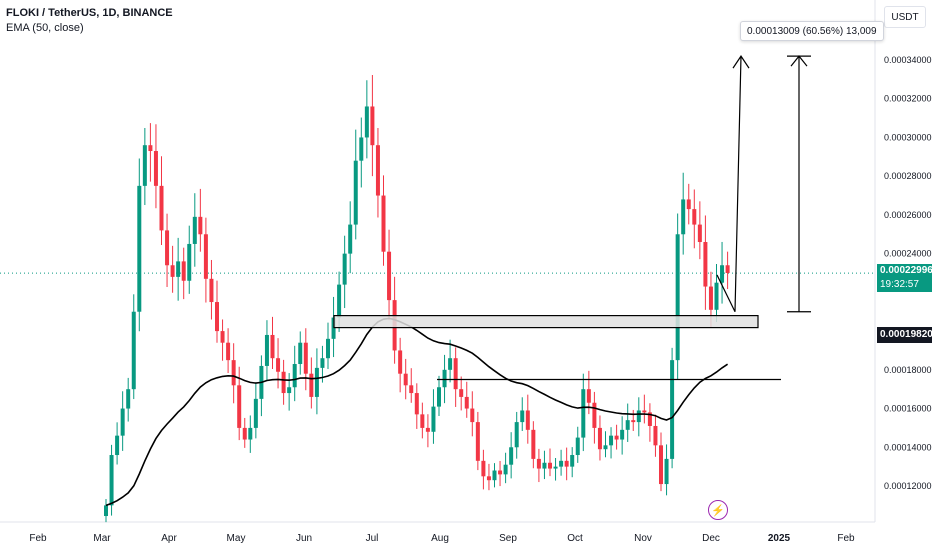  Describe the element at coordinates (908, 447) in the screenshot. I see `y-tick-label: 0.00014000` at that location.